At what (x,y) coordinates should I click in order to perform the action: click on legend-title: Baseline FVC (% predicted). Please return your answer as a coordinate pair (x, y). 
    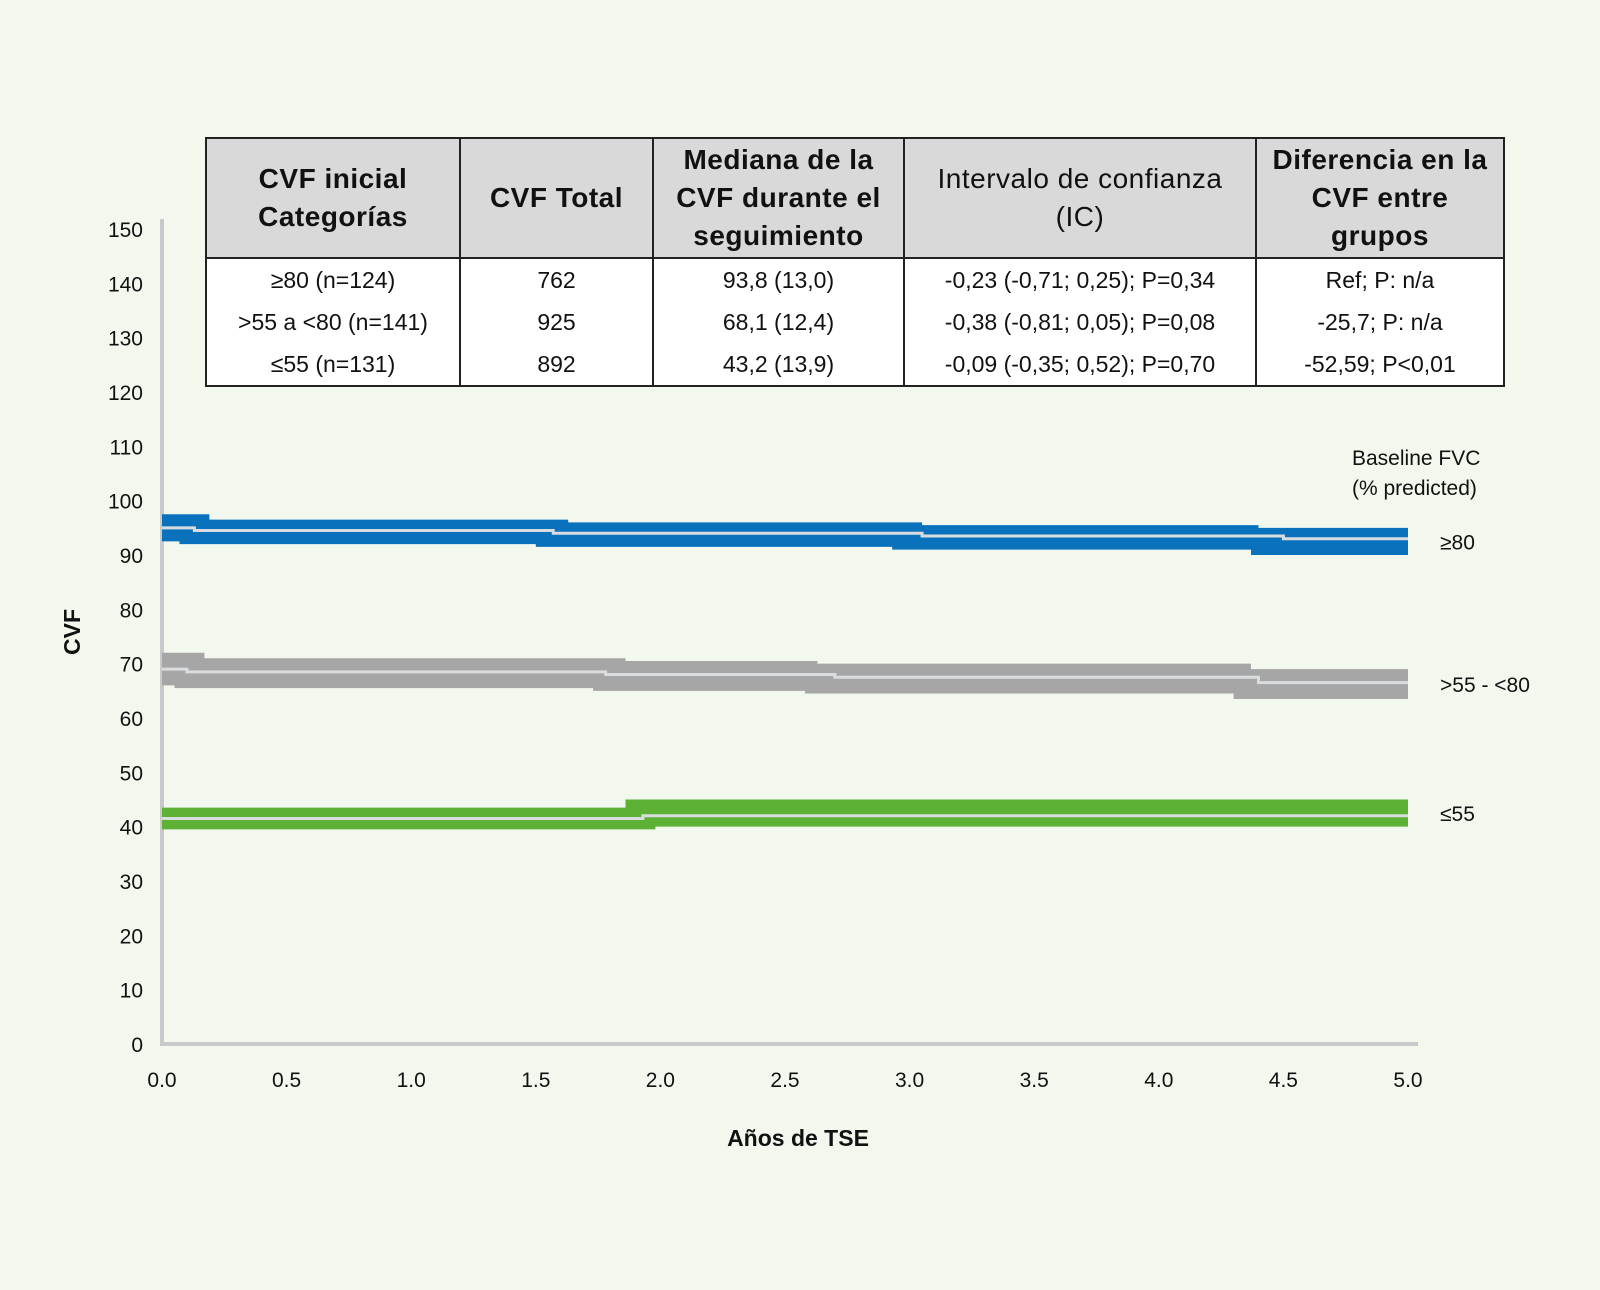
    Looking at the image, I should click on (1416, 473).